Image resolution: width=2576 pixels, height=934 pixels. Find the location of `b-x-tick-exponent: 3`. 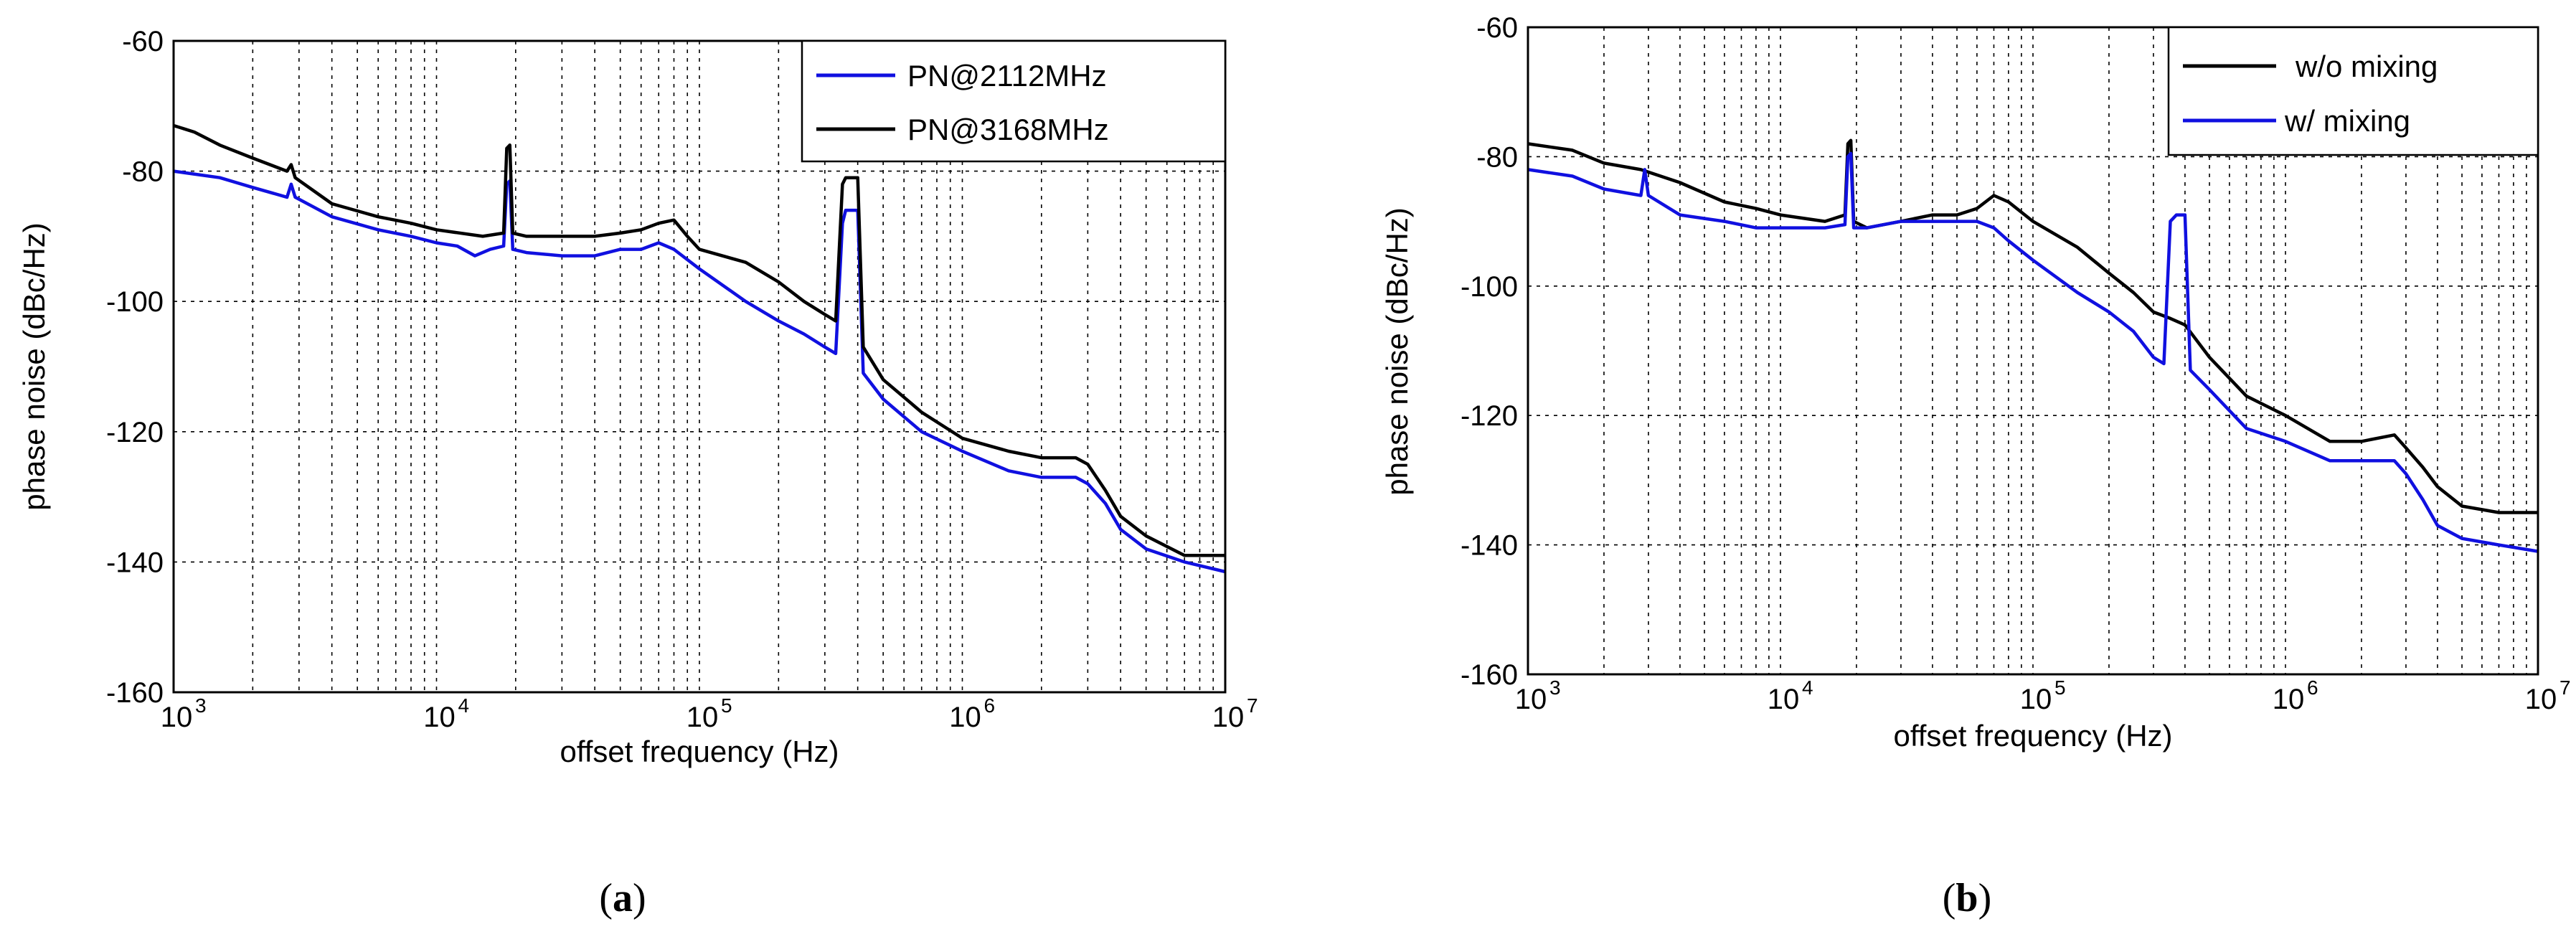

b-x-tick-exponent: 3 is located at coordinates (1555, 687).